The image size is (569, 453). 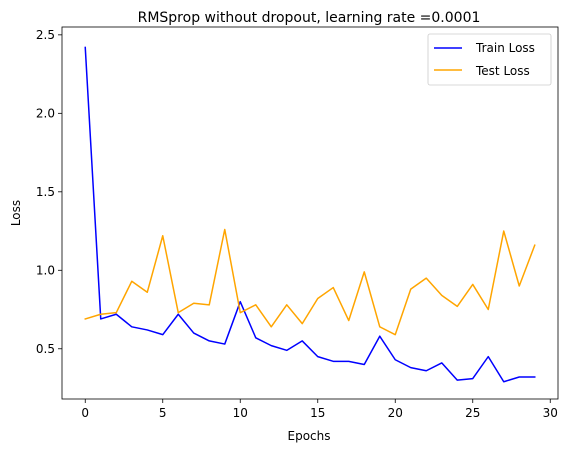 What do you see at coordinates (472, 413) in the screenshot?
I see `x-tick-label: 25` at bounding box center [472, 413].